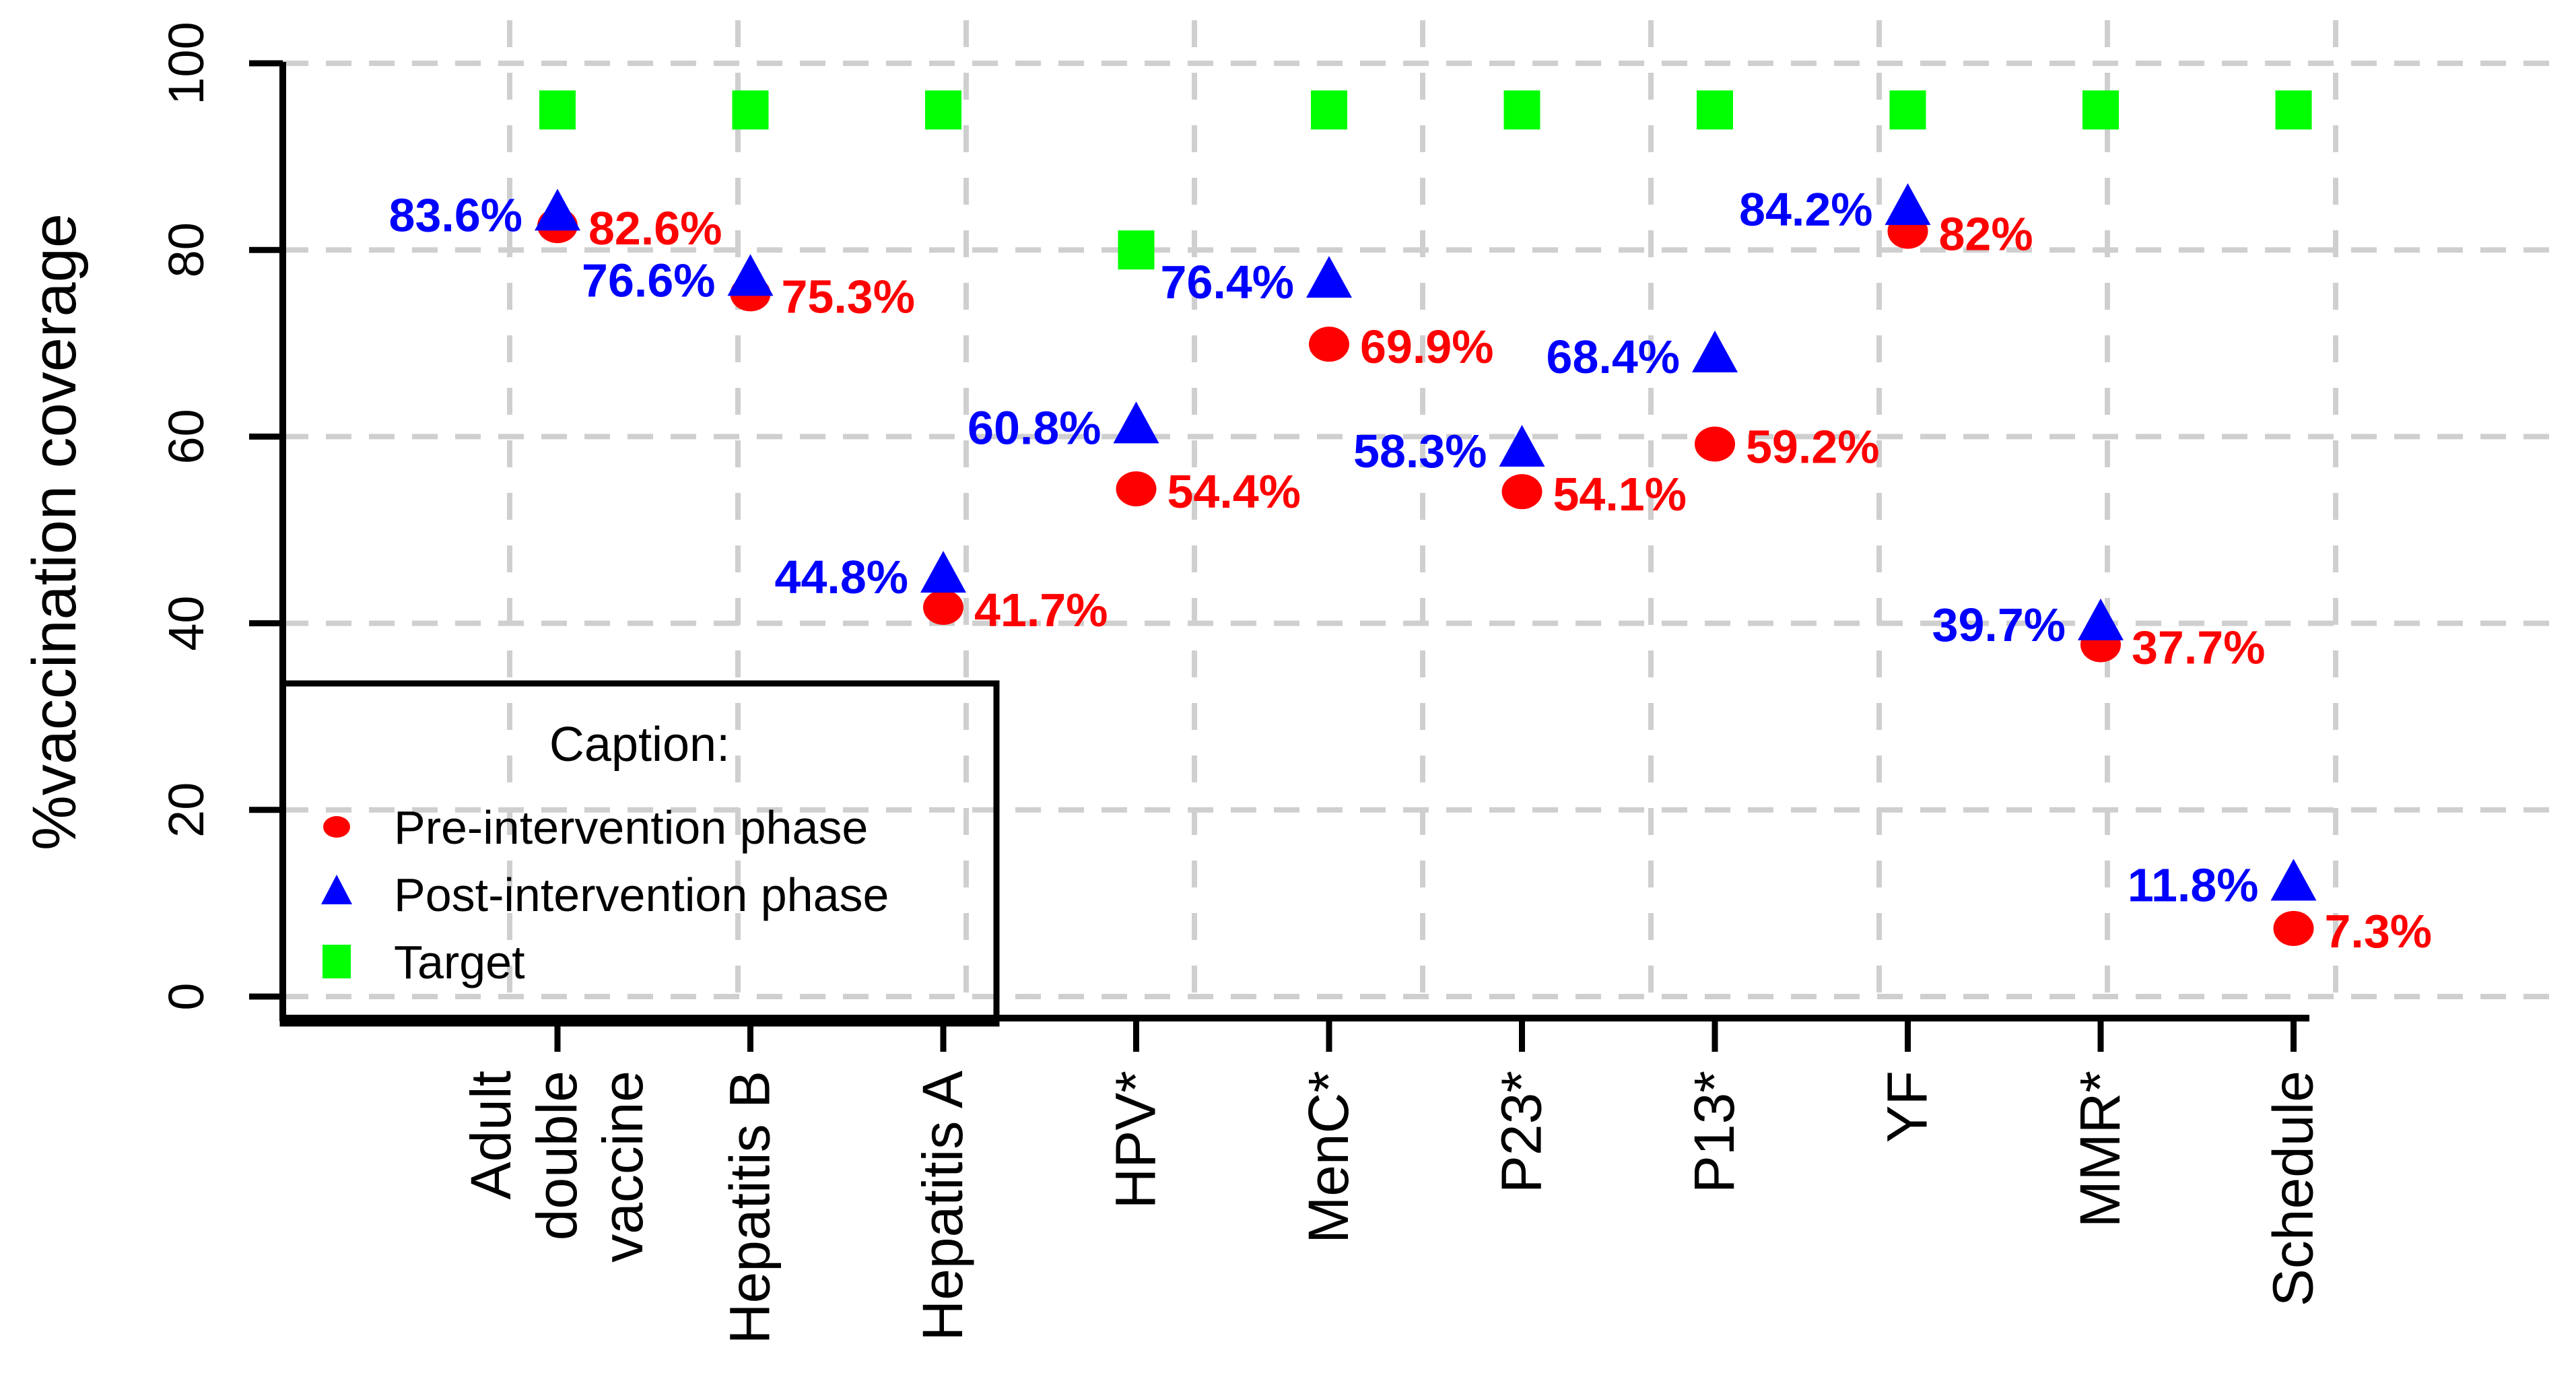 Image resolution: width=2576 pixels, height=1377 pixels. Describe the element at coordinates (631, 828) in the screenshot. I see `legend-label: Pre-intervention phase` at that location.